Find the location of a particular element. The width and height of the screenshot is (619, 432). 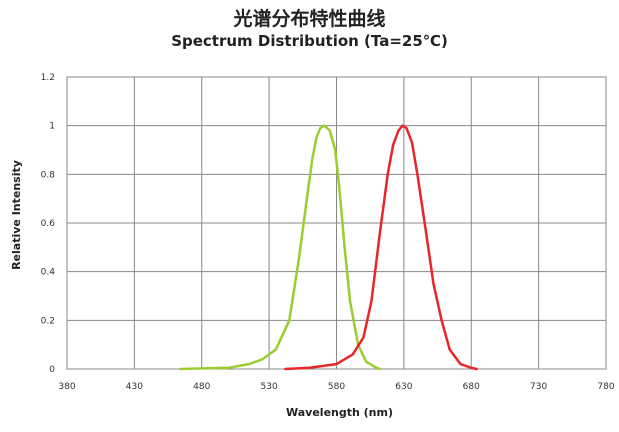

x-tick-label: 530 is located at coordinates (269, 387).